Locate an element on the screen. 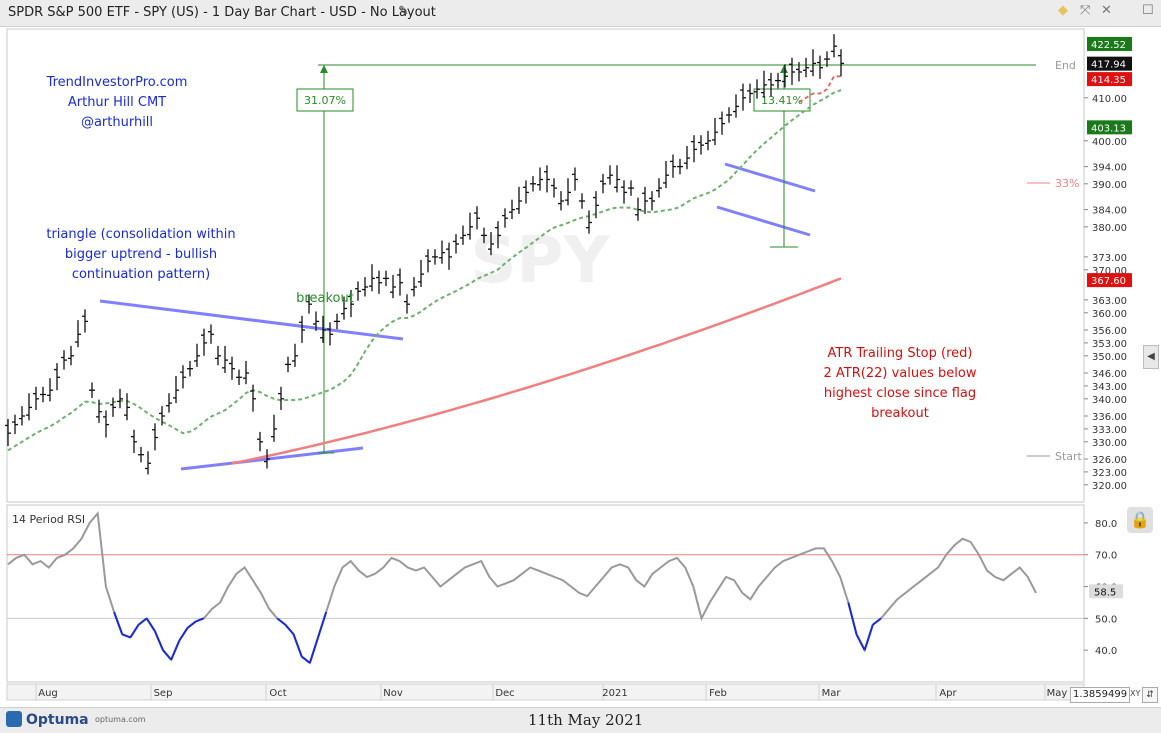 This screenshot has width=1161, height=733. pencil-icon: ✎ is located at coordinates (403, 11).